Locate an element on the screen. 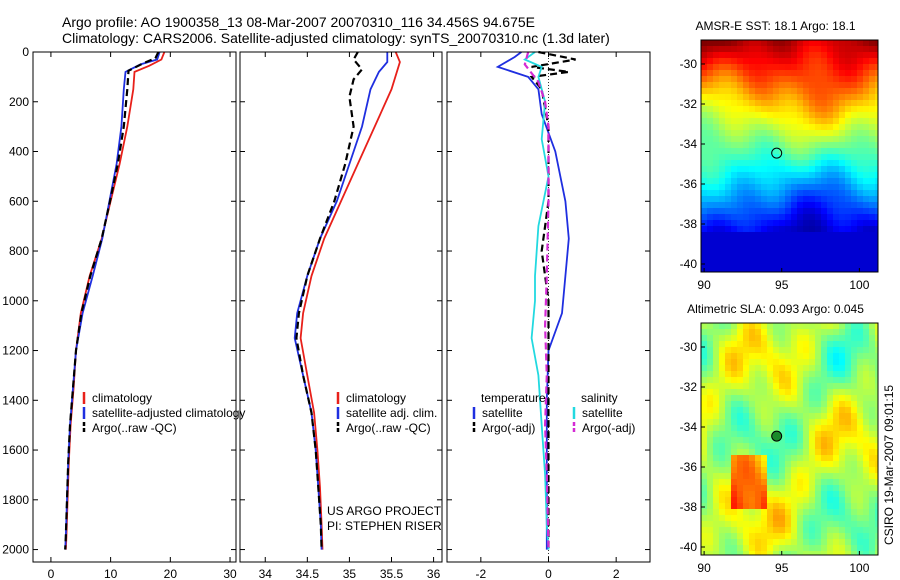 The width and height of the screenshot is (900, 580). x-tick-label: 10 is located at coordinates (111, 573).